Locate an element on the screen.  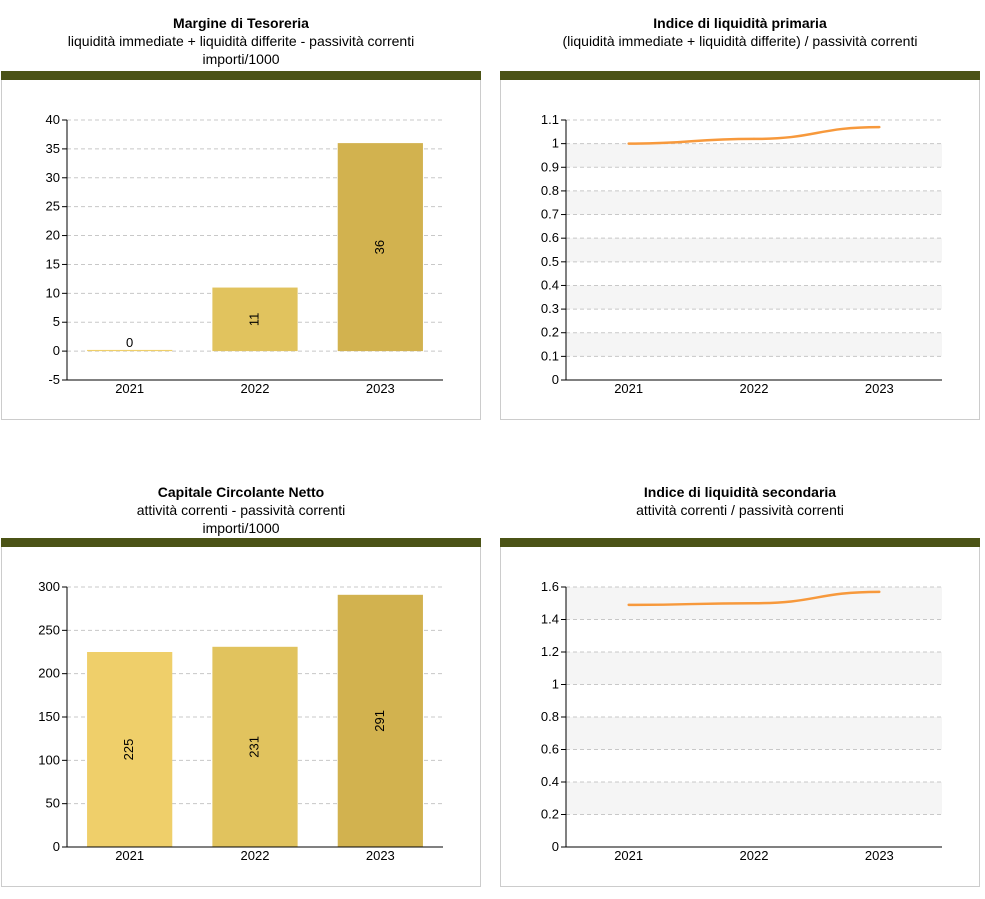
chart-title: Margine di Tesoreria is located at coordinates (241, 23).